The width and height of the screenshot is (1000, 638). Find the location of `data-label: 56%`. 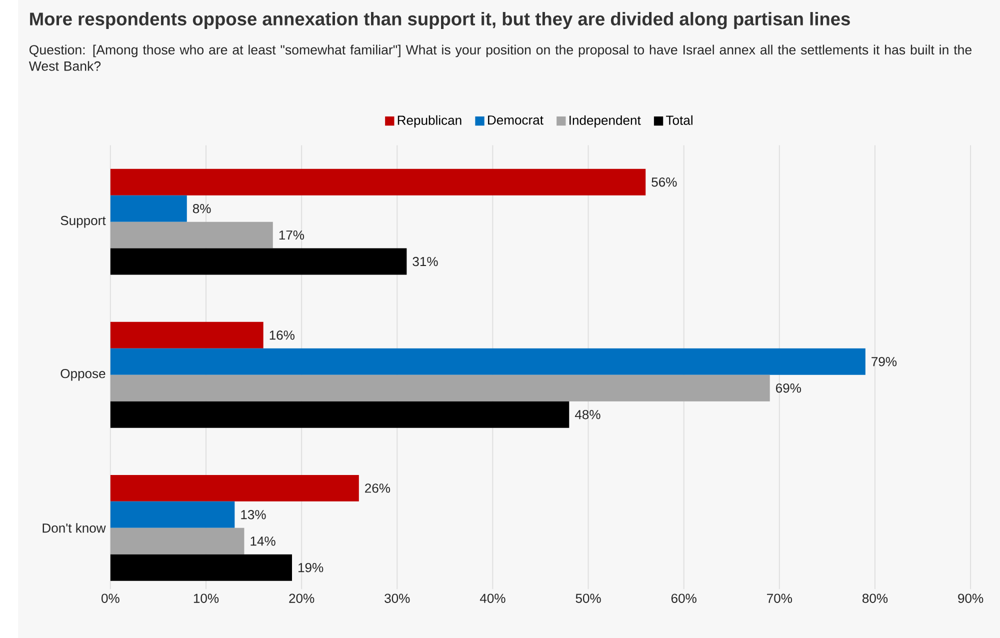

data-label: 56% is located at coordinates (664, 182).